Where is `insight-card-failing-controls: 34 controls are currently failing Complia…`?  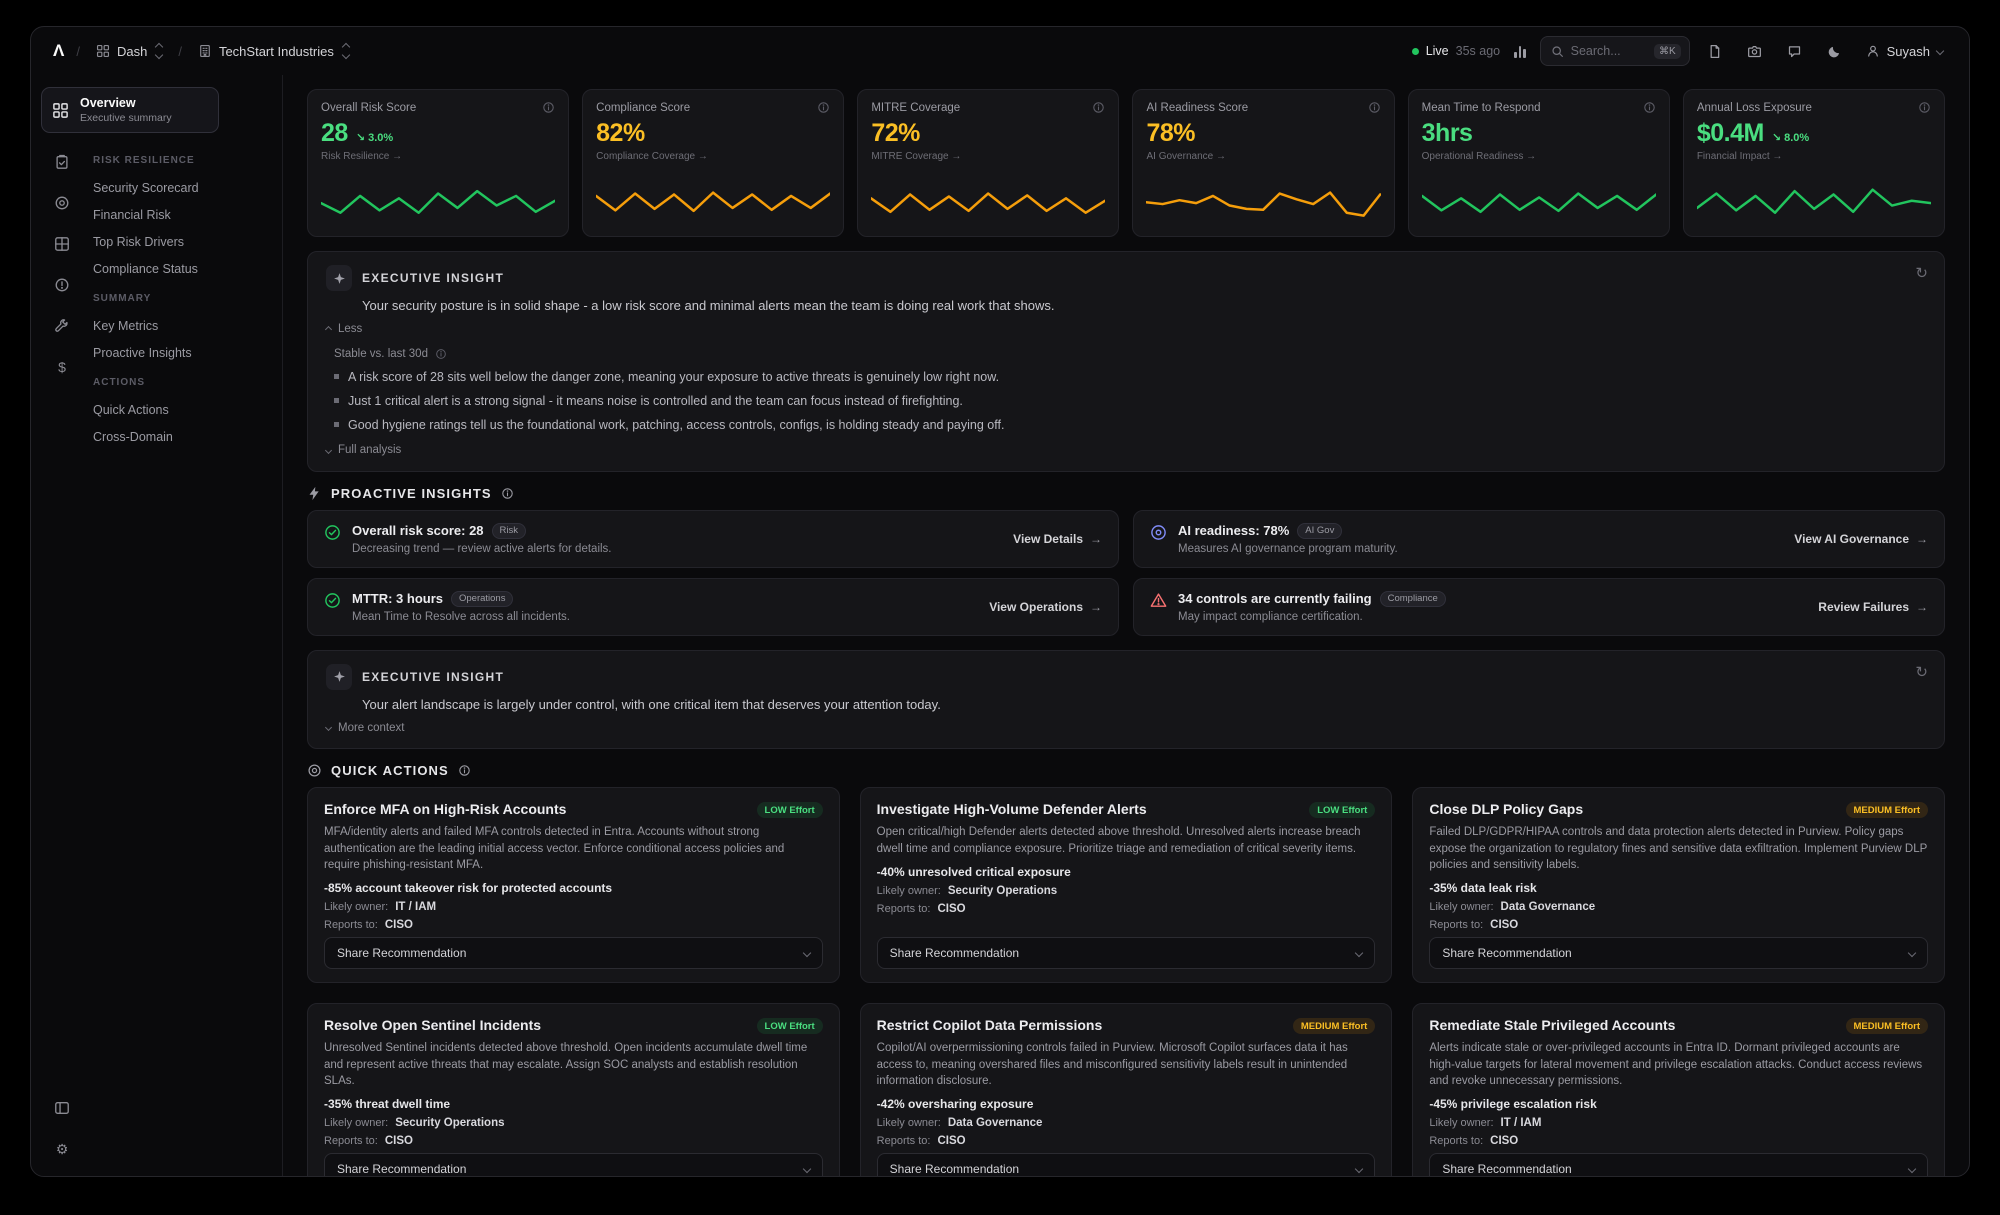 insight-card-failing-controls: 34 controls are currently failing Complia… is located at coordinates (1539, 606).